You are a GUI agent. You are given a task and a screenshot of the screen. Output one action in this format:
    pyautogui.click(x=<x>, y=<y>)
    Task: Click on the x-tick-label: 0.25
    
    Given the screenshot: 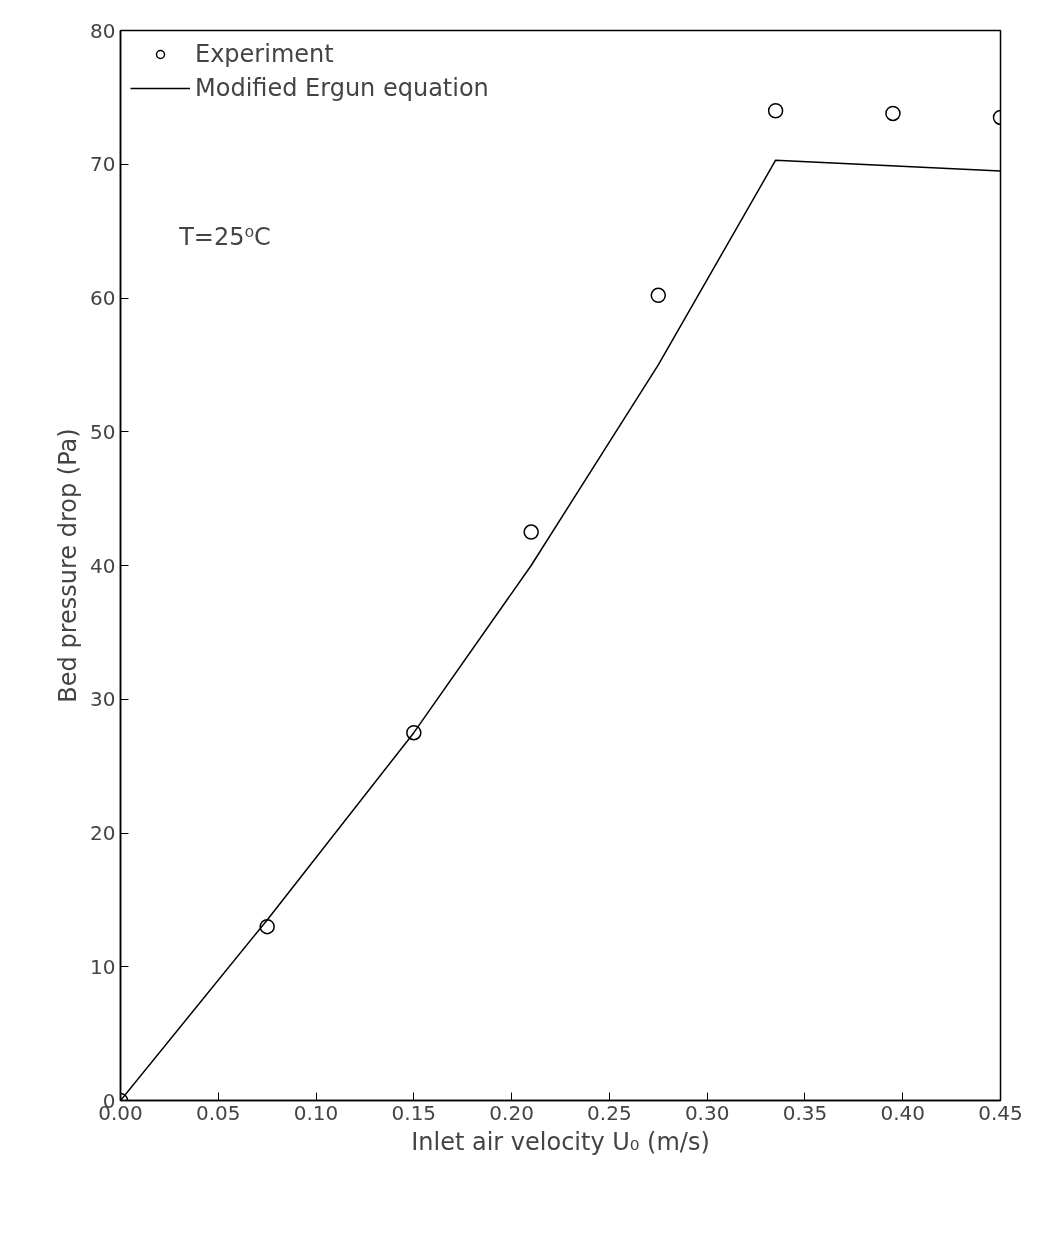 What is the action you would take?
    pyautogui.click(x=609, y=1112)
    